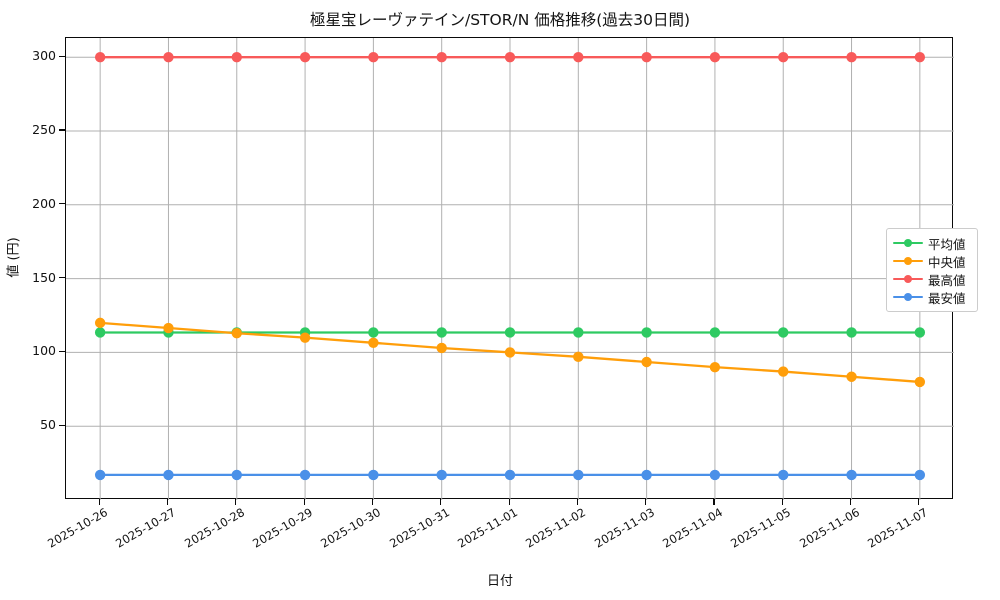 Image resolution: width=1000 pixels, height=600 pixels. What do you see at coordinates (947, 262) in the screenshot?
I see `legend-label: 中央値` at bounding box center [947, 262].